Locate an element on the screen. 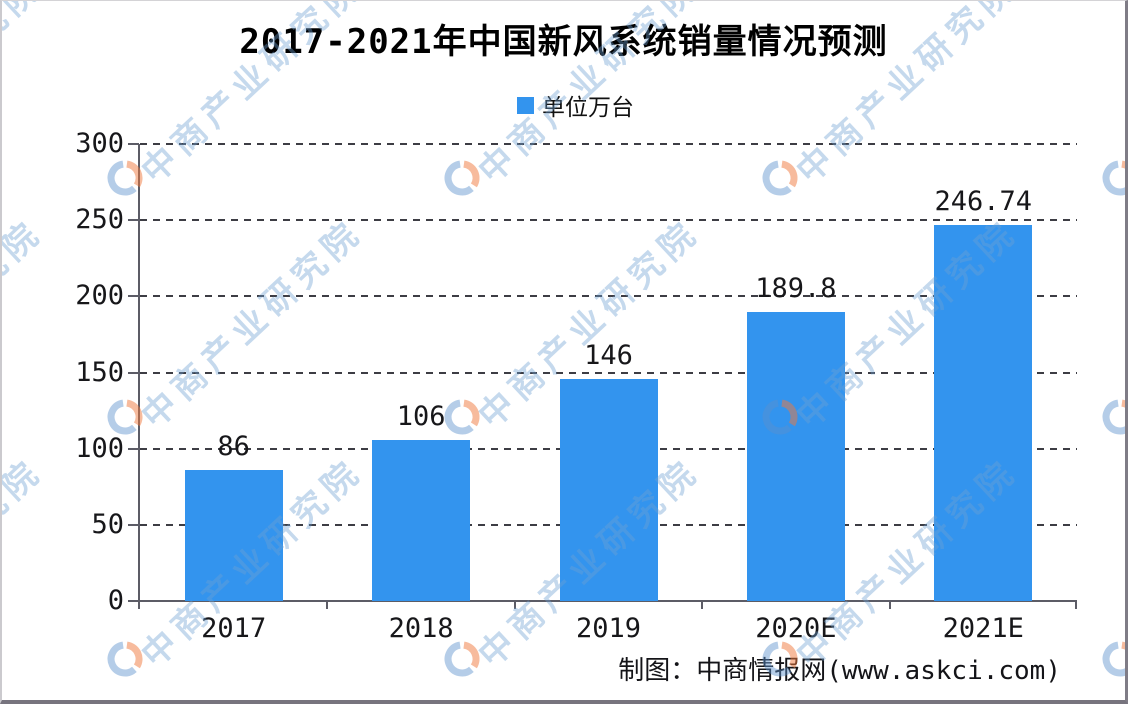 This screenshot has height=704, width=1128. x-axis-label: 2017 is located at coordinates (234, 628).